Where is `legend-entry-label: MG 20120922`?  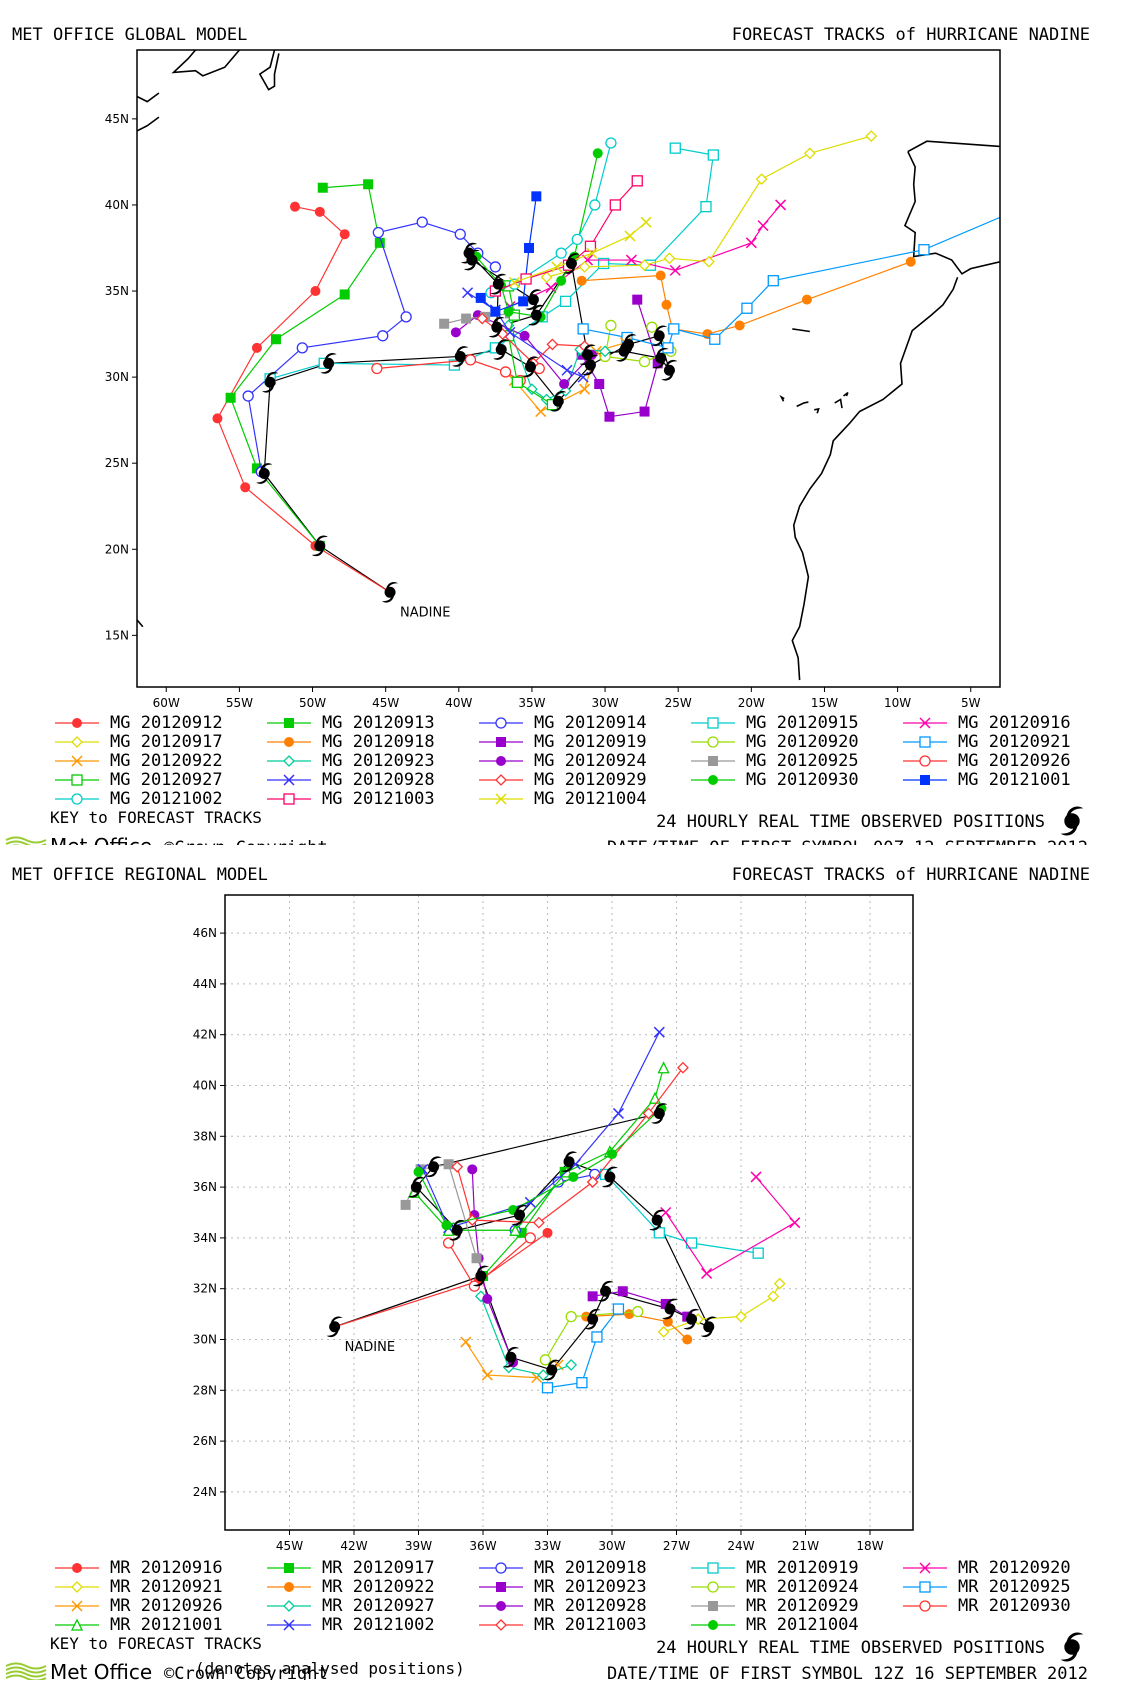
legend-entry-label: MG 20120922 is located at coordinates (166, 761).